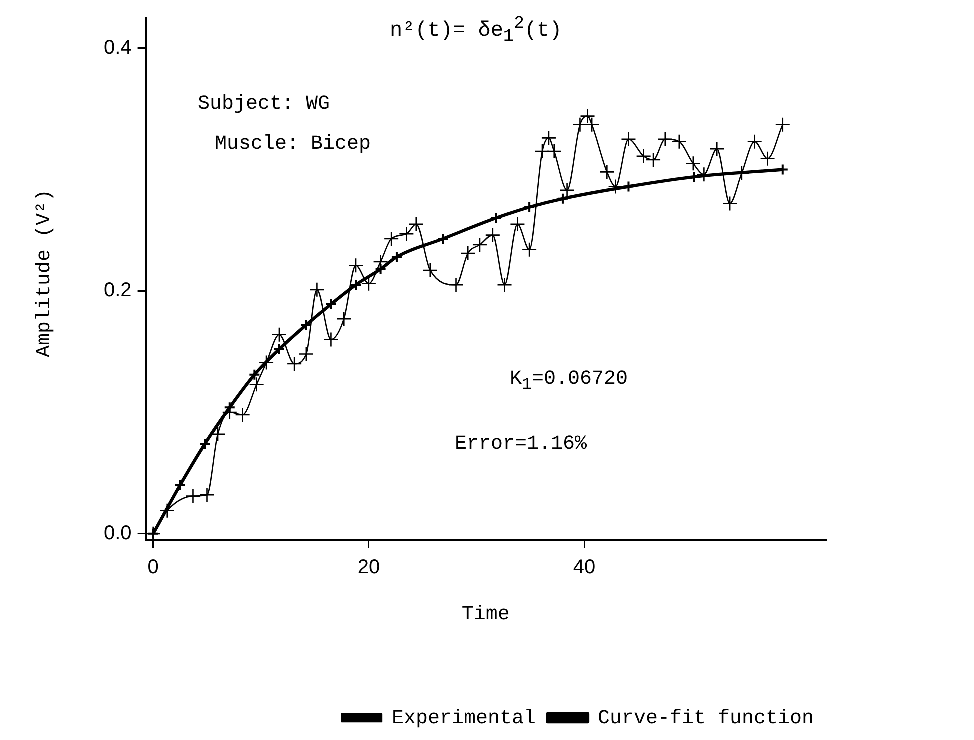  Describe the element at coordinates (45, 274) in the screenshot. I see `y-axis-title: Amplitude (V²)` at that location.